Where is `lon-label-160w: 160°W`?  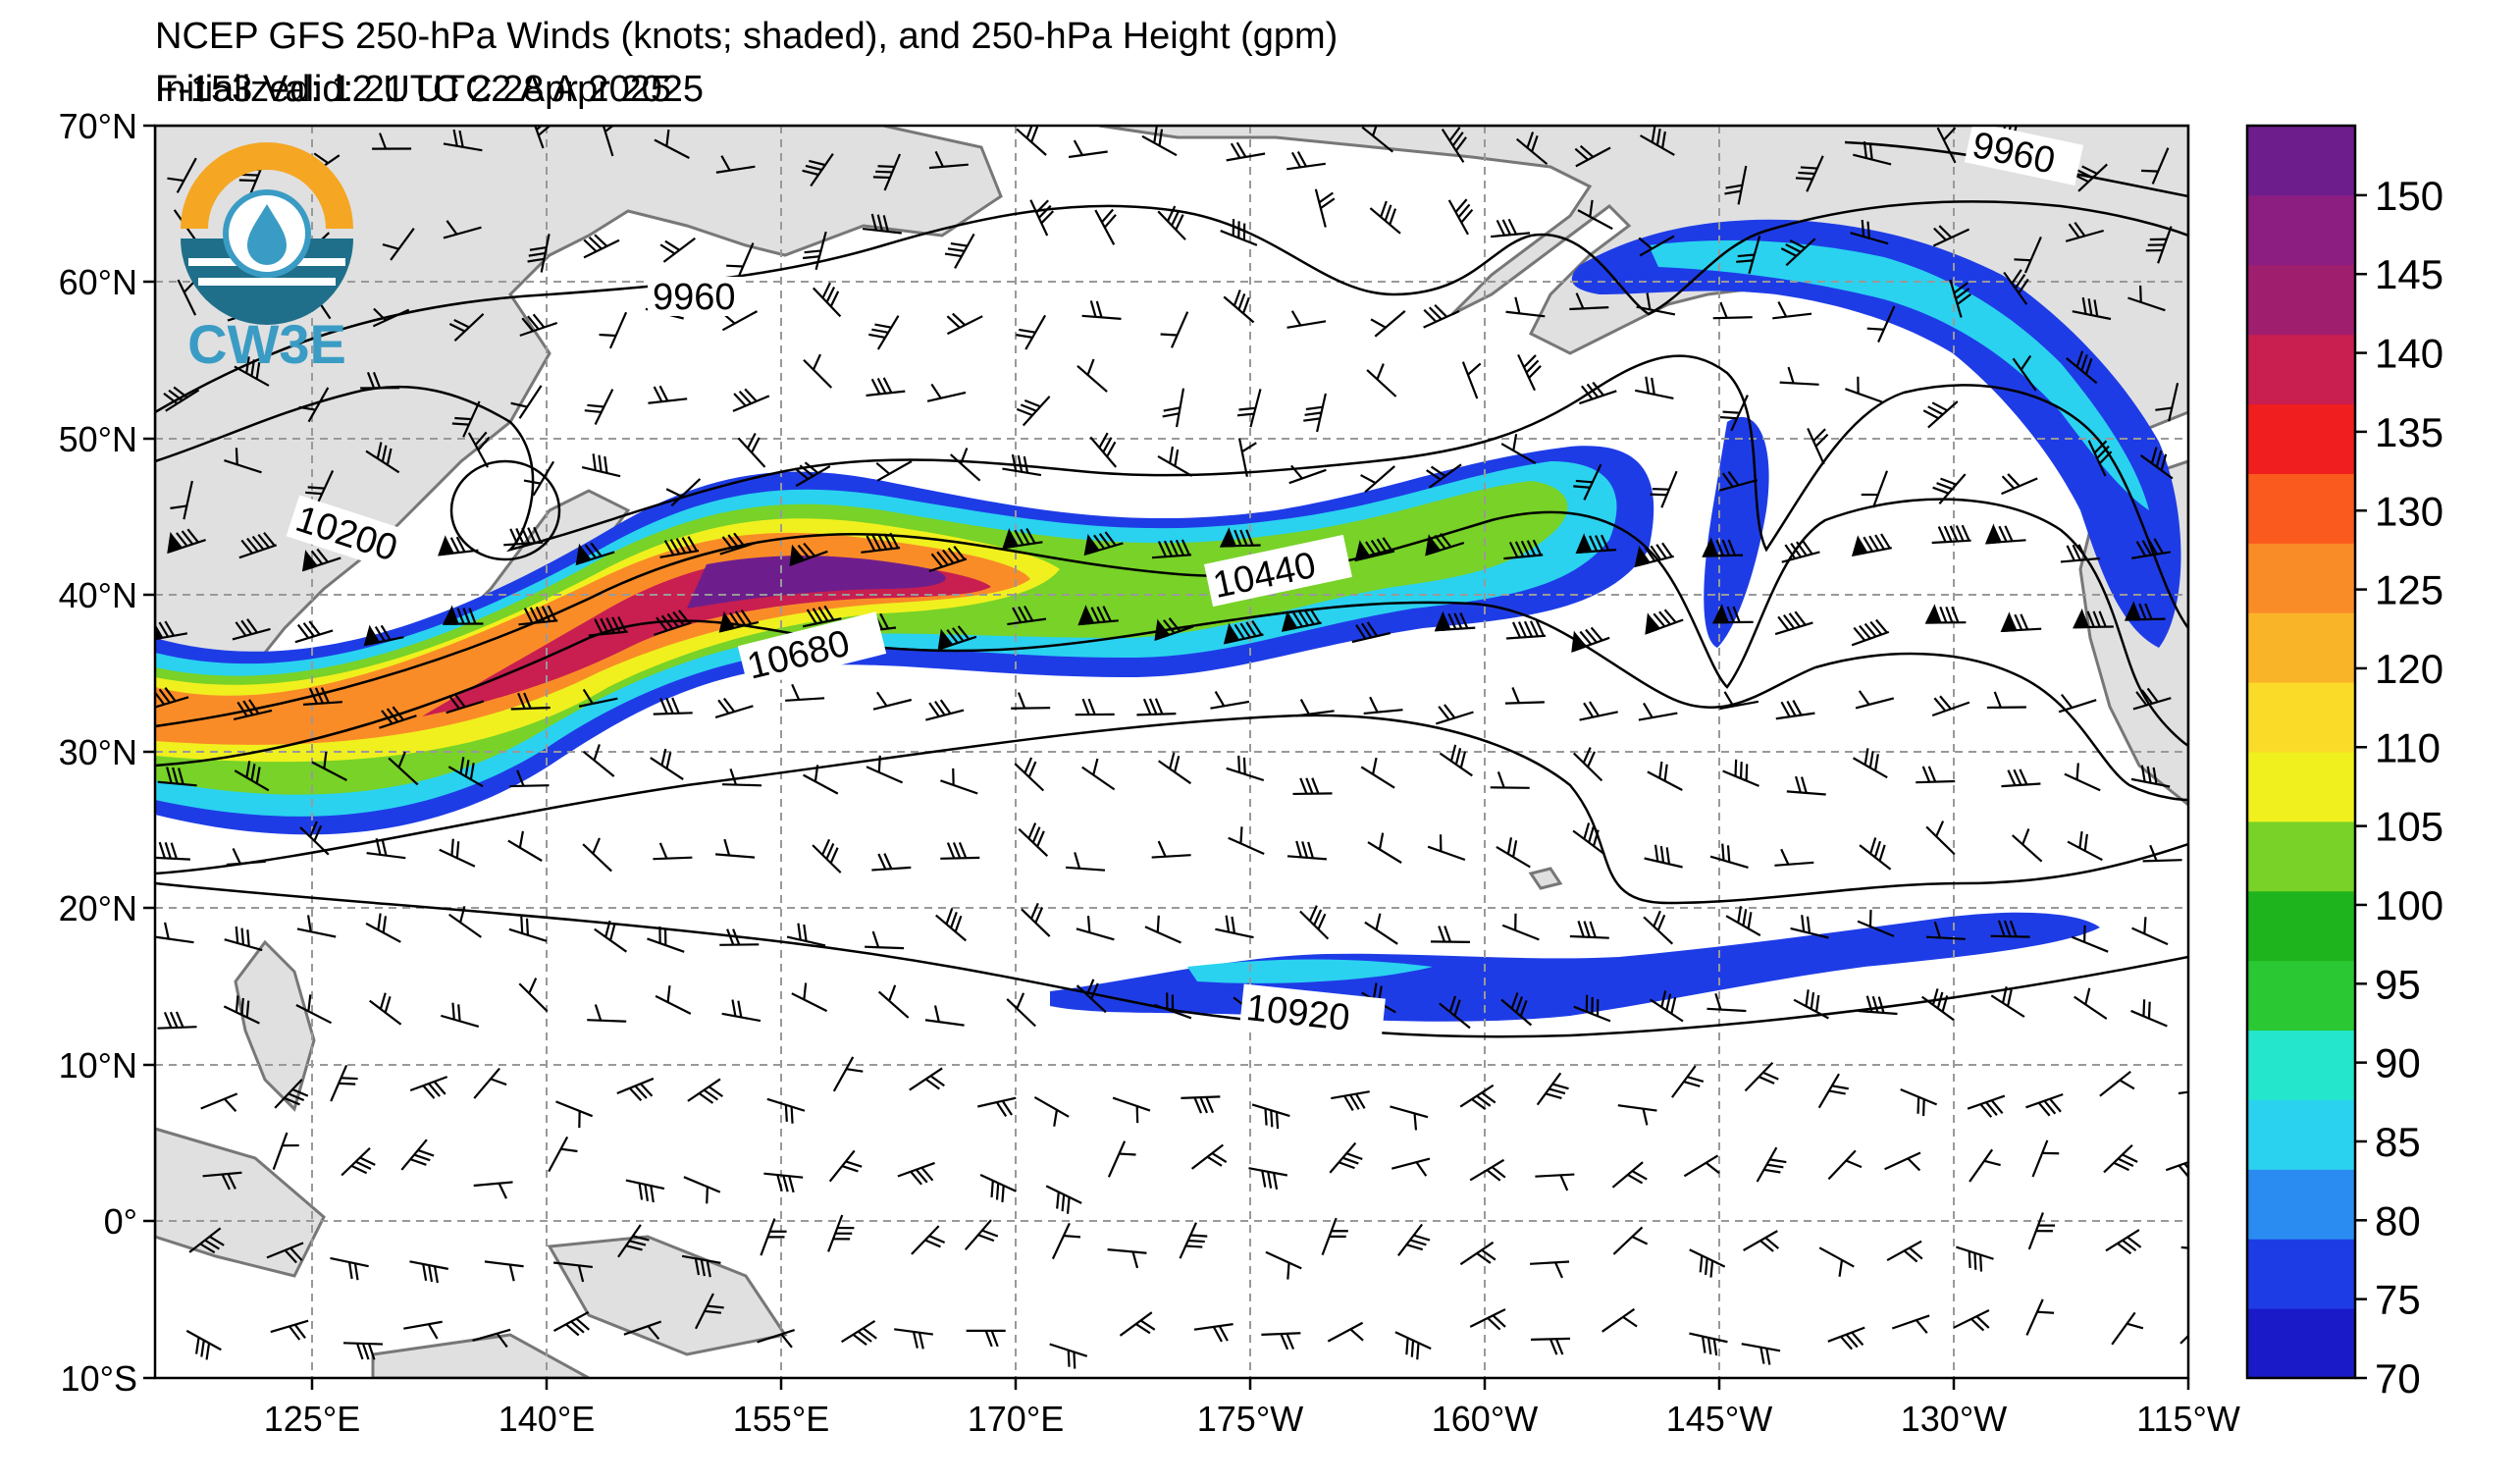 lon-label-160w: 160°W is located at coordinates (1485, 1419).